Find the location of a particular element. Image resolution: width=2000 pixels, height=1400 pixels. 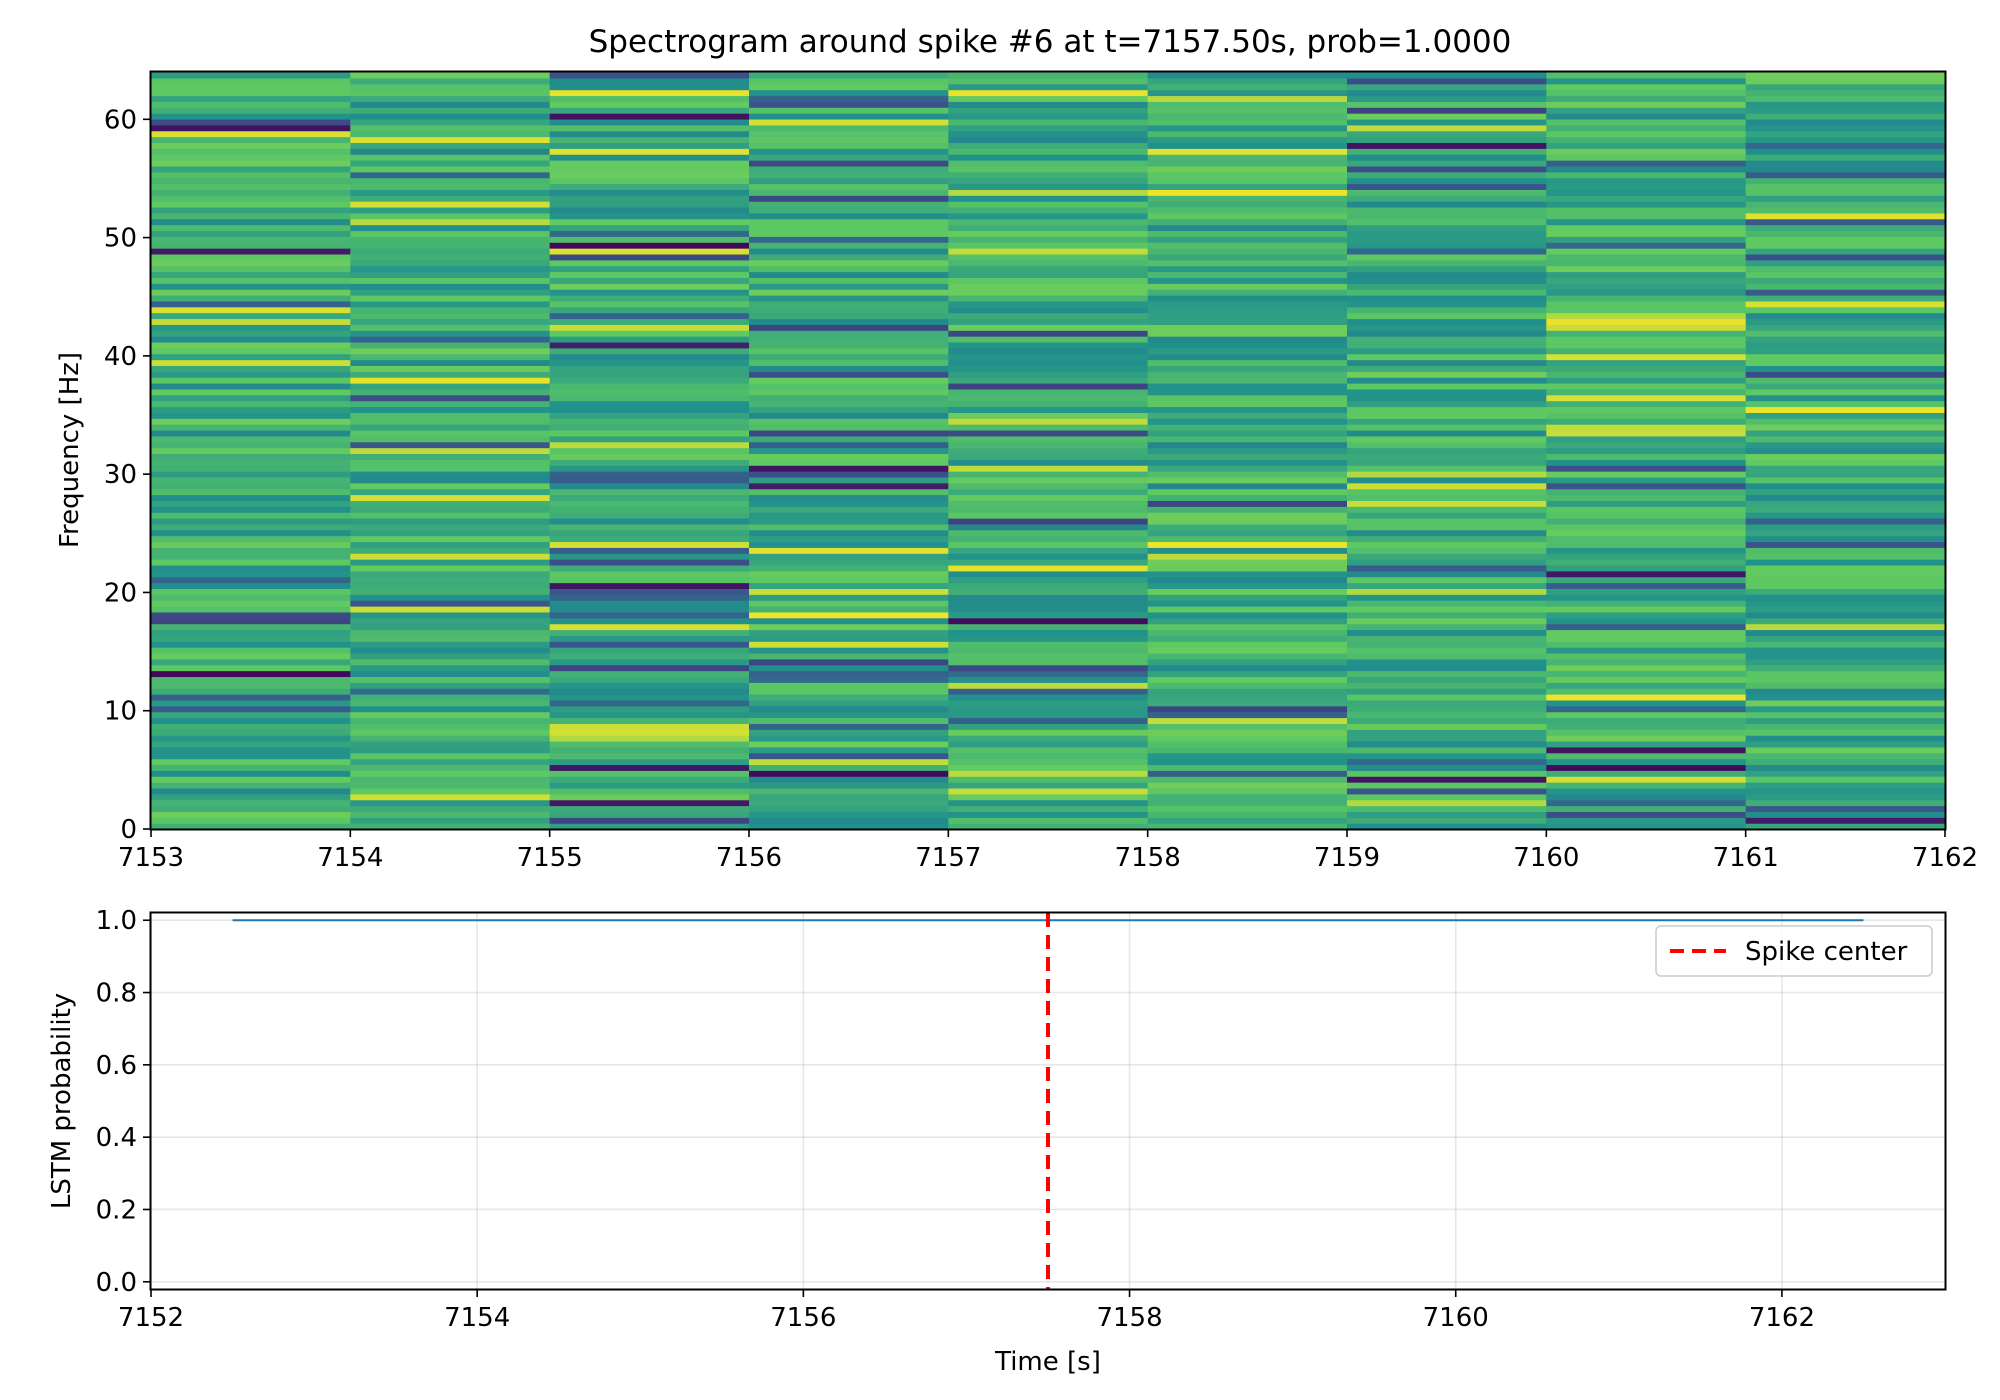

x-tick-label: 7160 is located at coordinates (1546, 858).